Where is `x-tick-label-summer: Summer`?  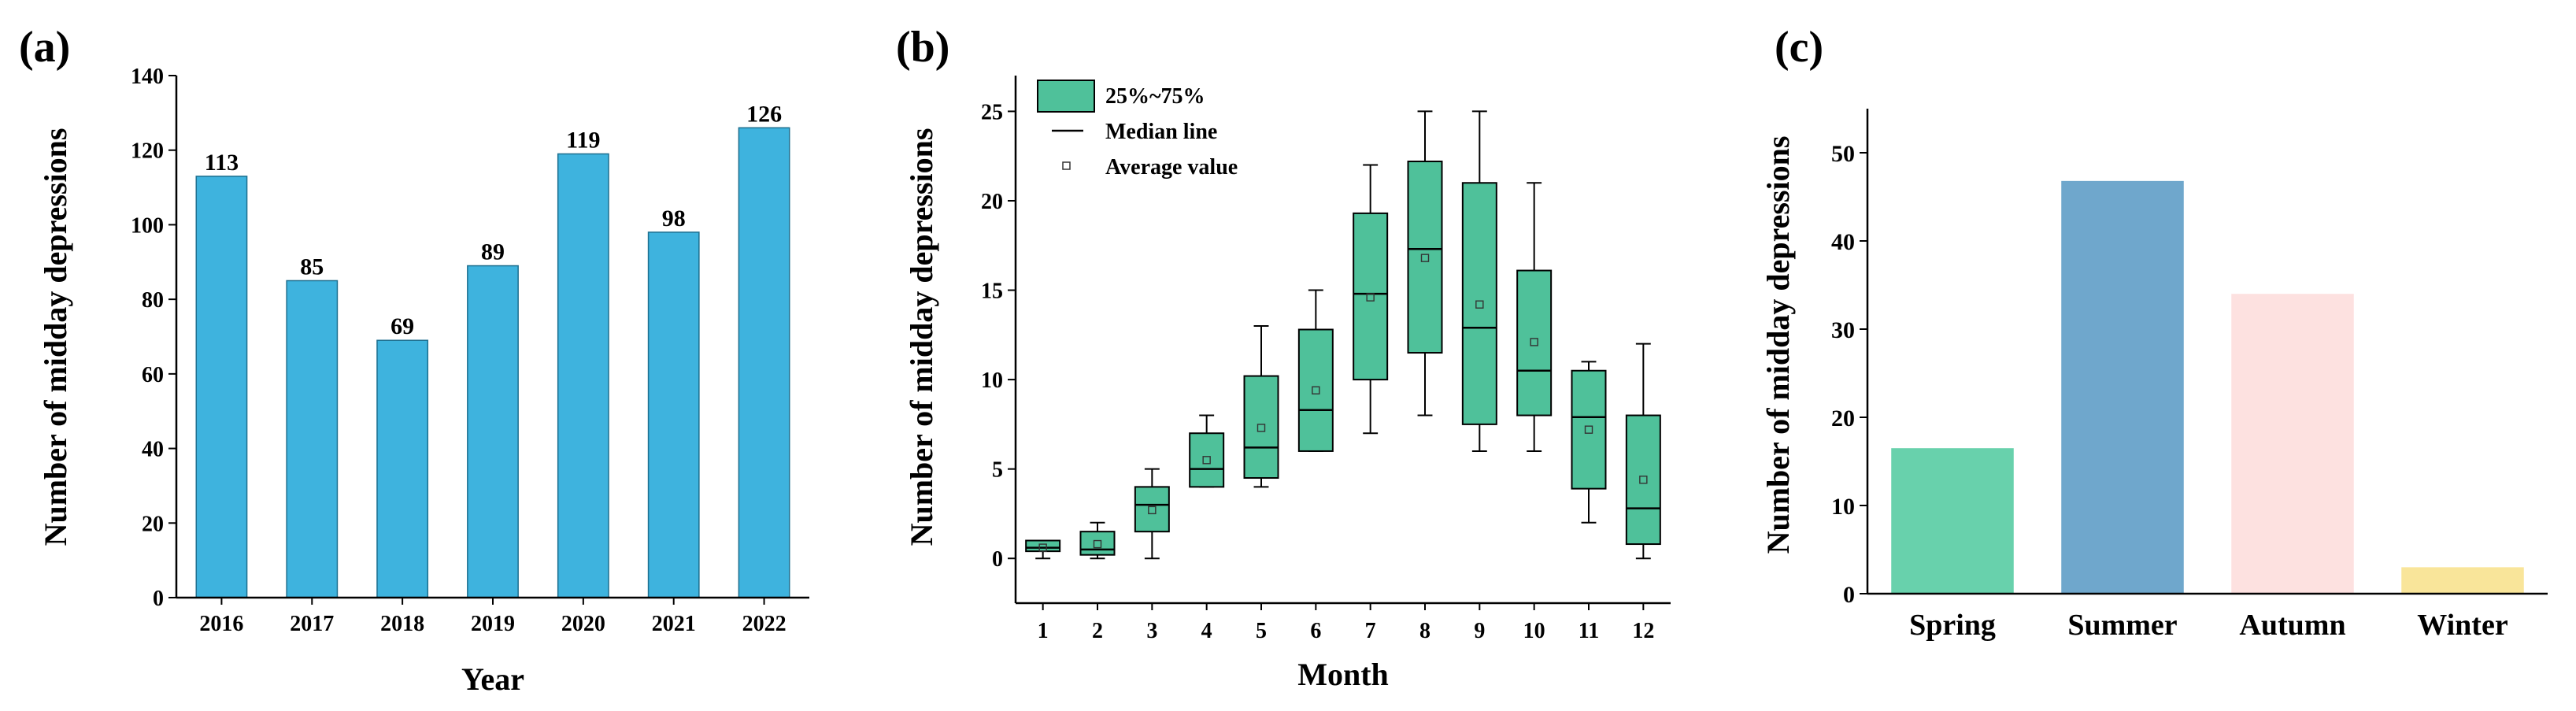 x-tick-label-summer: Summer is located at coordinates (2122, 626).